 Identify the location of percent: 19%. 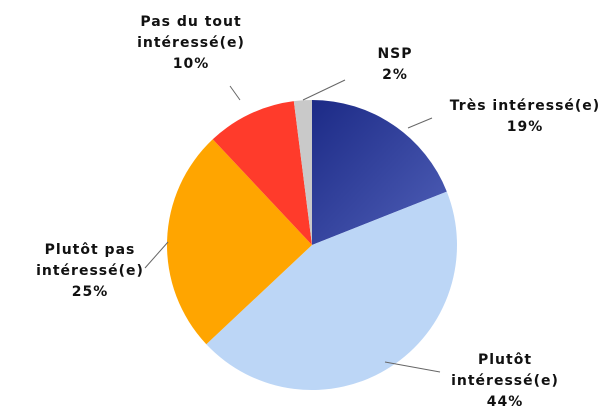
(525, 127).